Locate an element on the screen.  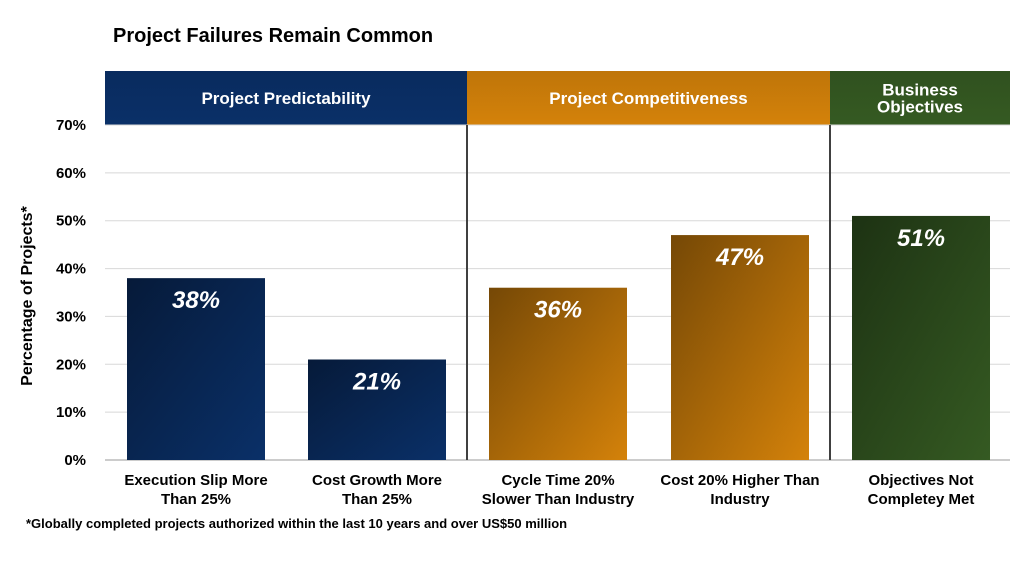
x-category-label: Objectives Not is located at coordinates (920, 480).